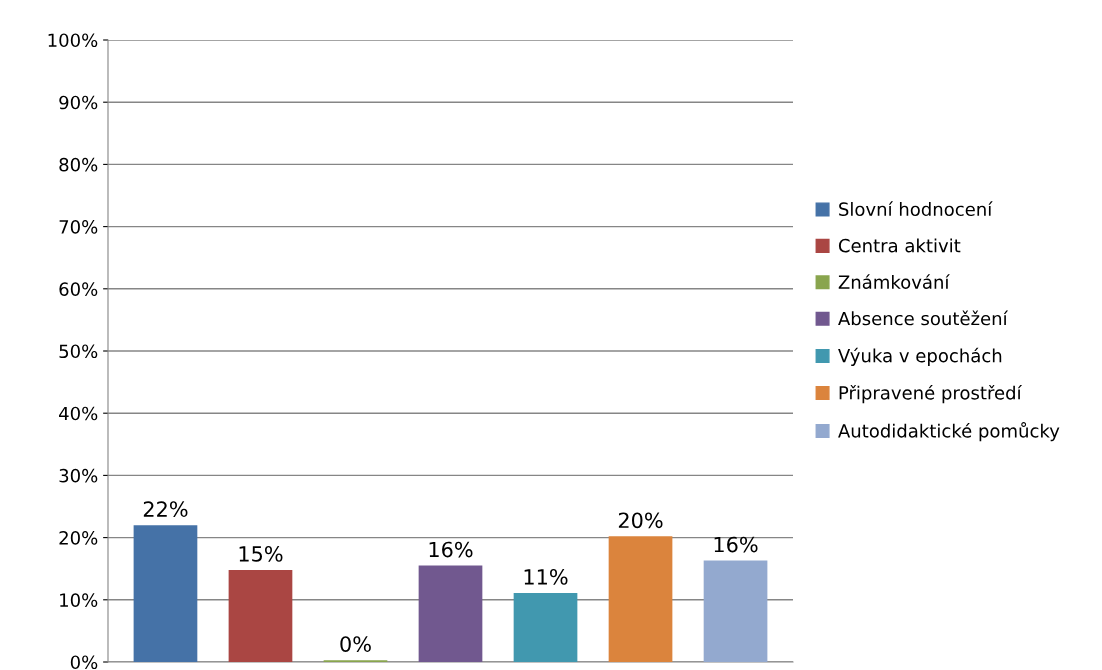 This screenshot has width=1102, height=670. Describe the element at coordinates (923, 318) in the screenshot. I see `legend-label: Absence soutěžení` at that location.